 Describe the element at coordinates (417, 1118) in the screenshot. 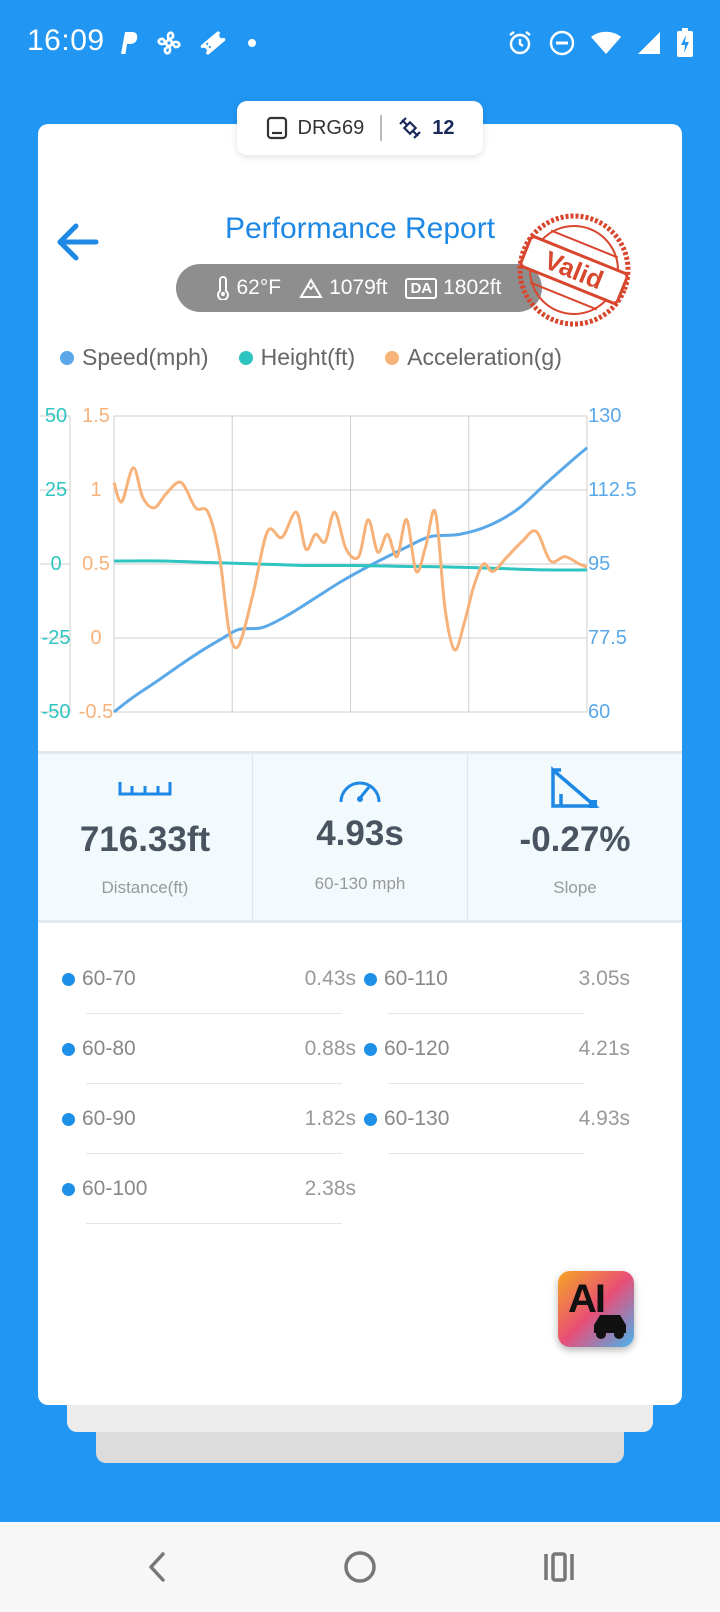

I see `split-name: 60-130` at that location.